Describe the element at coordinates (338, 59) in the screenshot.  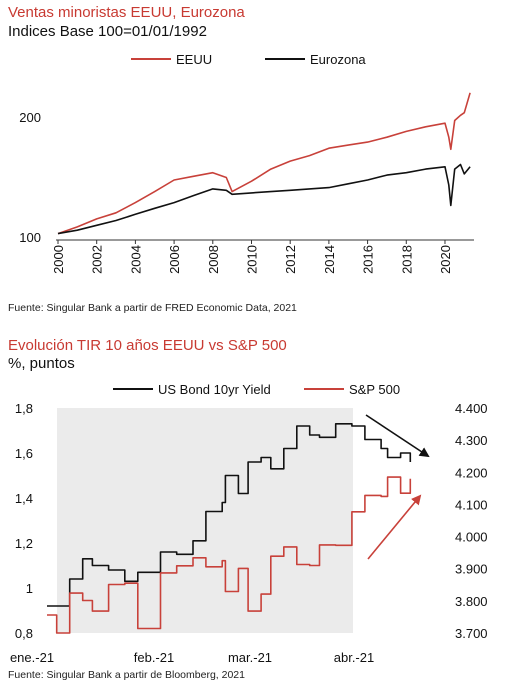
I see `legend-label: Eurozona` at that location.